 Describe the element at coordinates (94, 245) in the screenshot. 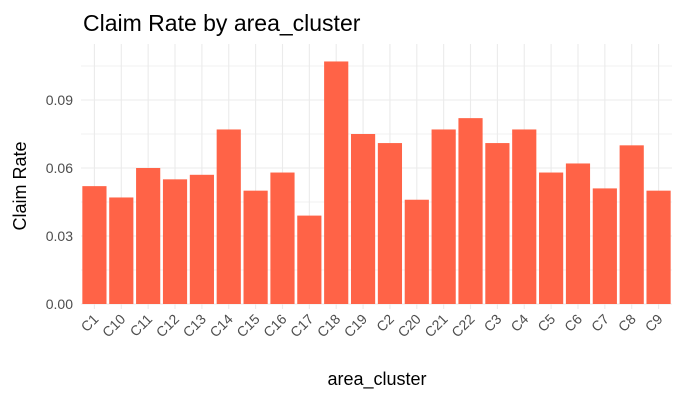

I see `bar-C1` at that location.